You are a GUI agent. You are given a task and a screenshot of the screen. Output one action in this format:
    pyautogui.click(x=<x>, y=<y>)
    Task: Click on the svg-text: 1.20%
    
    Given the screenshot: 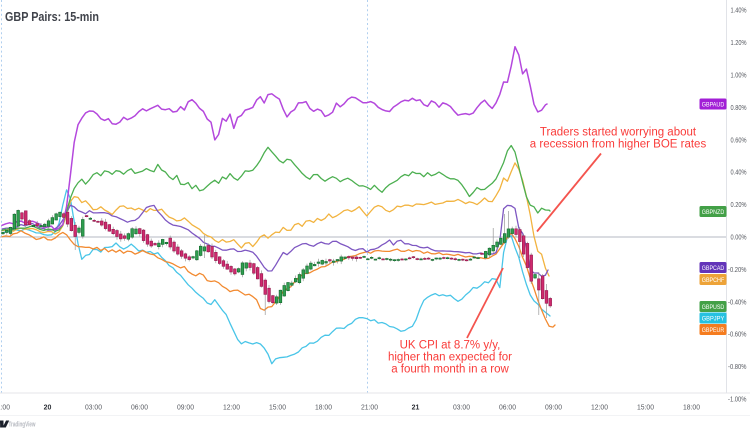 What is the action you would take?
    pyautogui.click(x=739, y=43)
    